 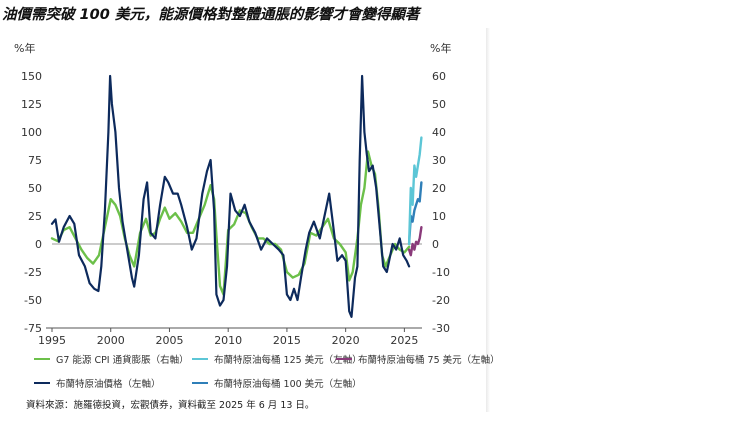 I want to click on right-tick-label: 60, so click(x=439, y=76).